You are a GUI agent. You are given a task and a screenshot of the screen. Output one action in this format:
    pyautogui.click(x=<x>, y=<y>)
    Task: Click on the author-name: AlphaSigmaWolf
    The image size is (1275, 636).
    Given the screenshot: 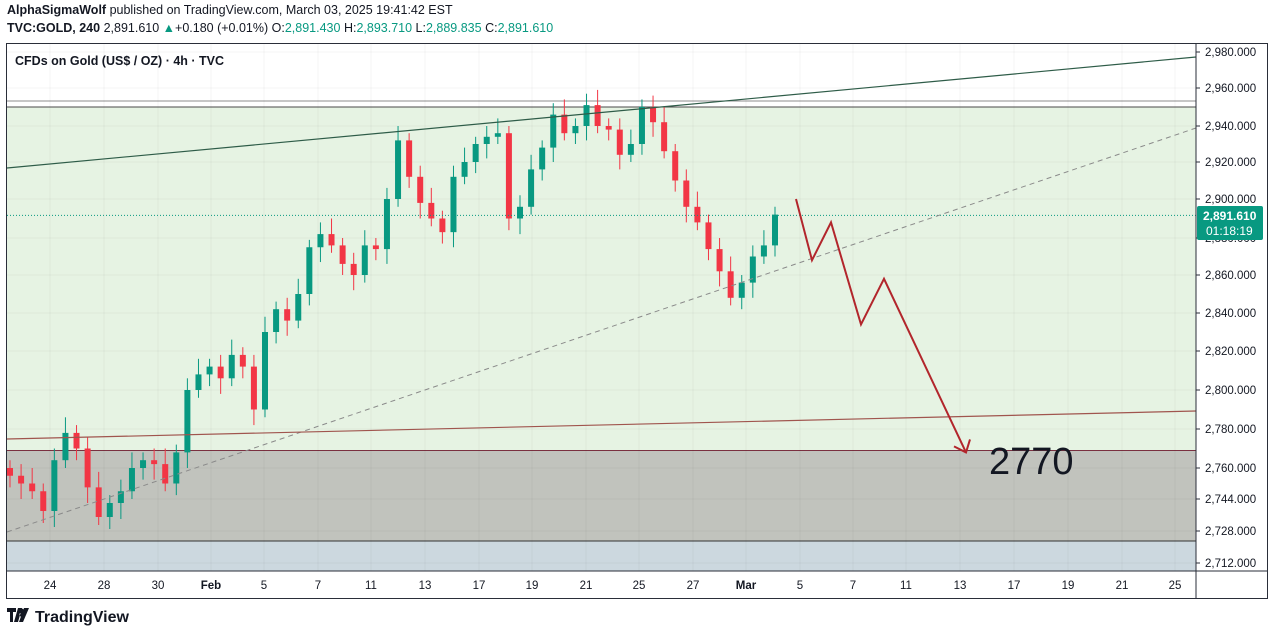 What is the action you would take?
    pyautogui.click(x=57, y=10)
    